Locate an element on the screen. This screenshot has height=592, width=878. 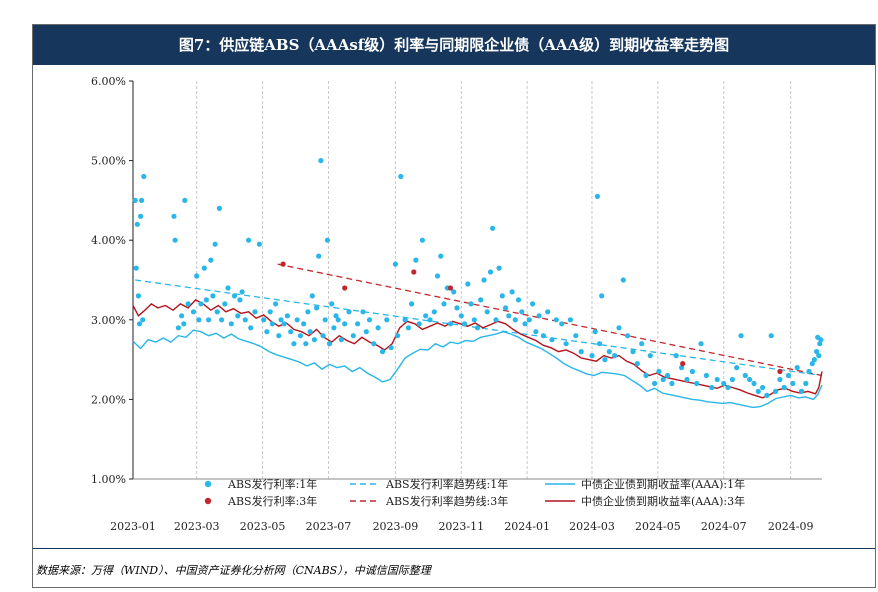
series-bond_1y-line is located at coordinates (477, 369).